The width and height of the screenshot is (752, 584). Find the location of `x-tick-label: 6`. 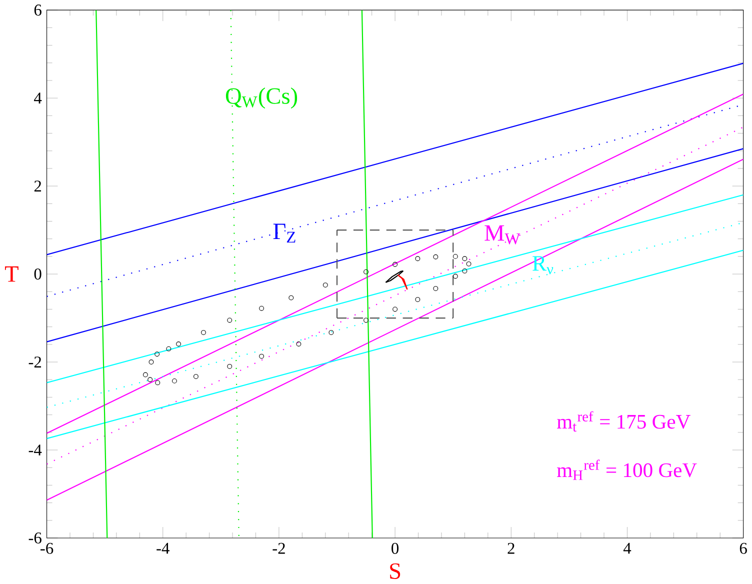

x-tick-label: 6 is located at coordinates (743, 548).